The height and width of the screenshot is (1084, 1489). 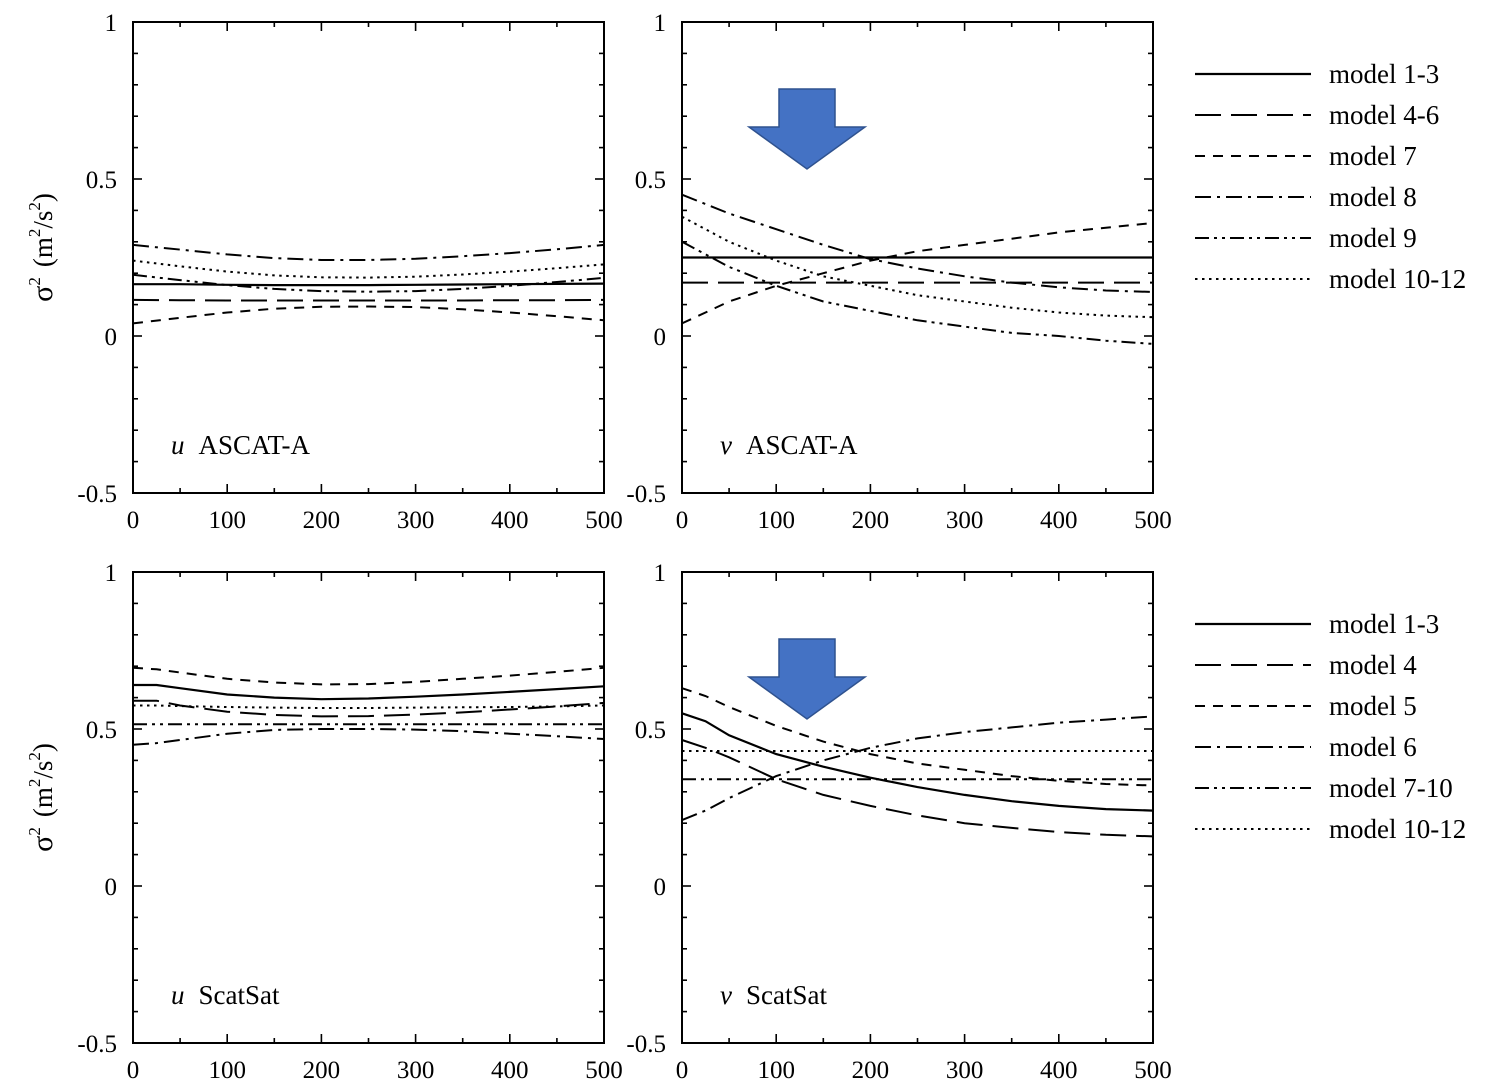 I want to click on panel-label: u ScatSat, so click(x=225, y=995).